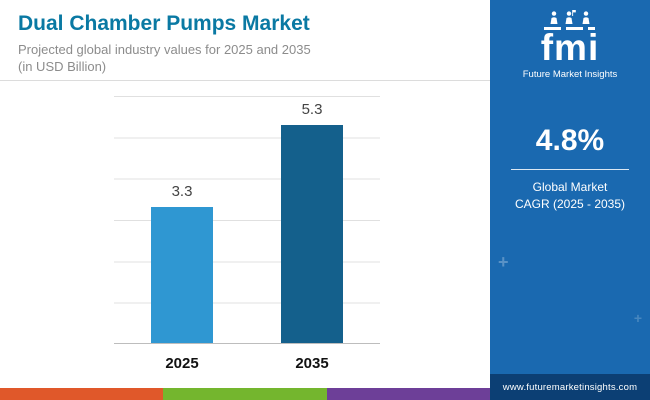 The height and width of the screenshot is (400, 650). Describe the element at coordinates (570, 203) in the screenshot. I see `cagr-label-line-2: CAGR (2025 - 2035)` at that location.